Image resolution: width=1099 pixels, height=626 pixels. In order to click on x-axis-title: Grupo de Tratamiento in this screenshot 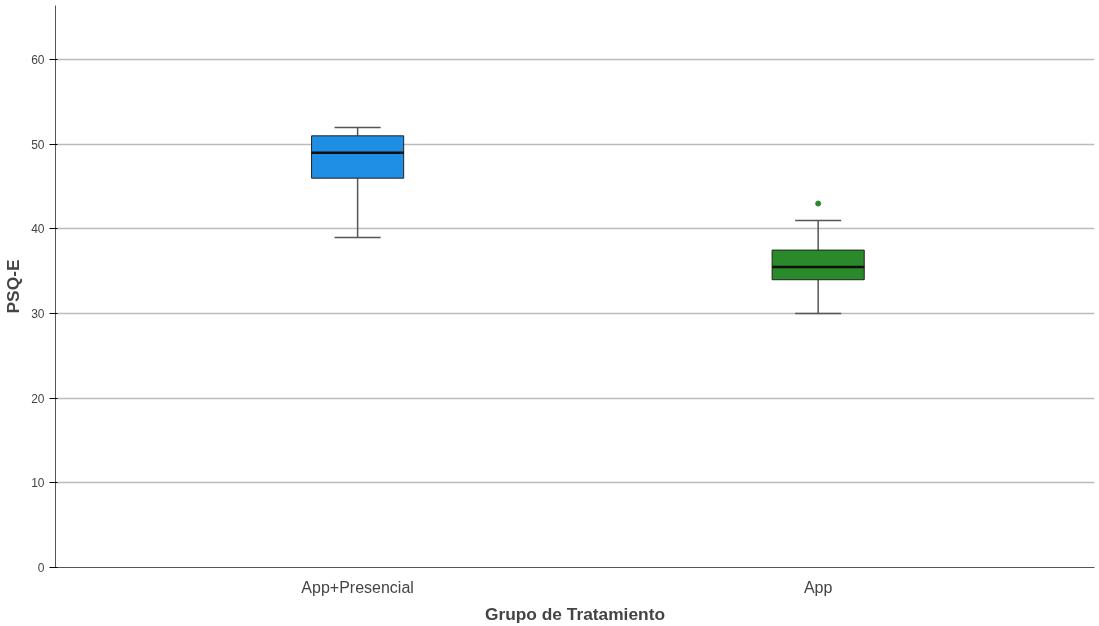, I will do `click(575, 613)`.